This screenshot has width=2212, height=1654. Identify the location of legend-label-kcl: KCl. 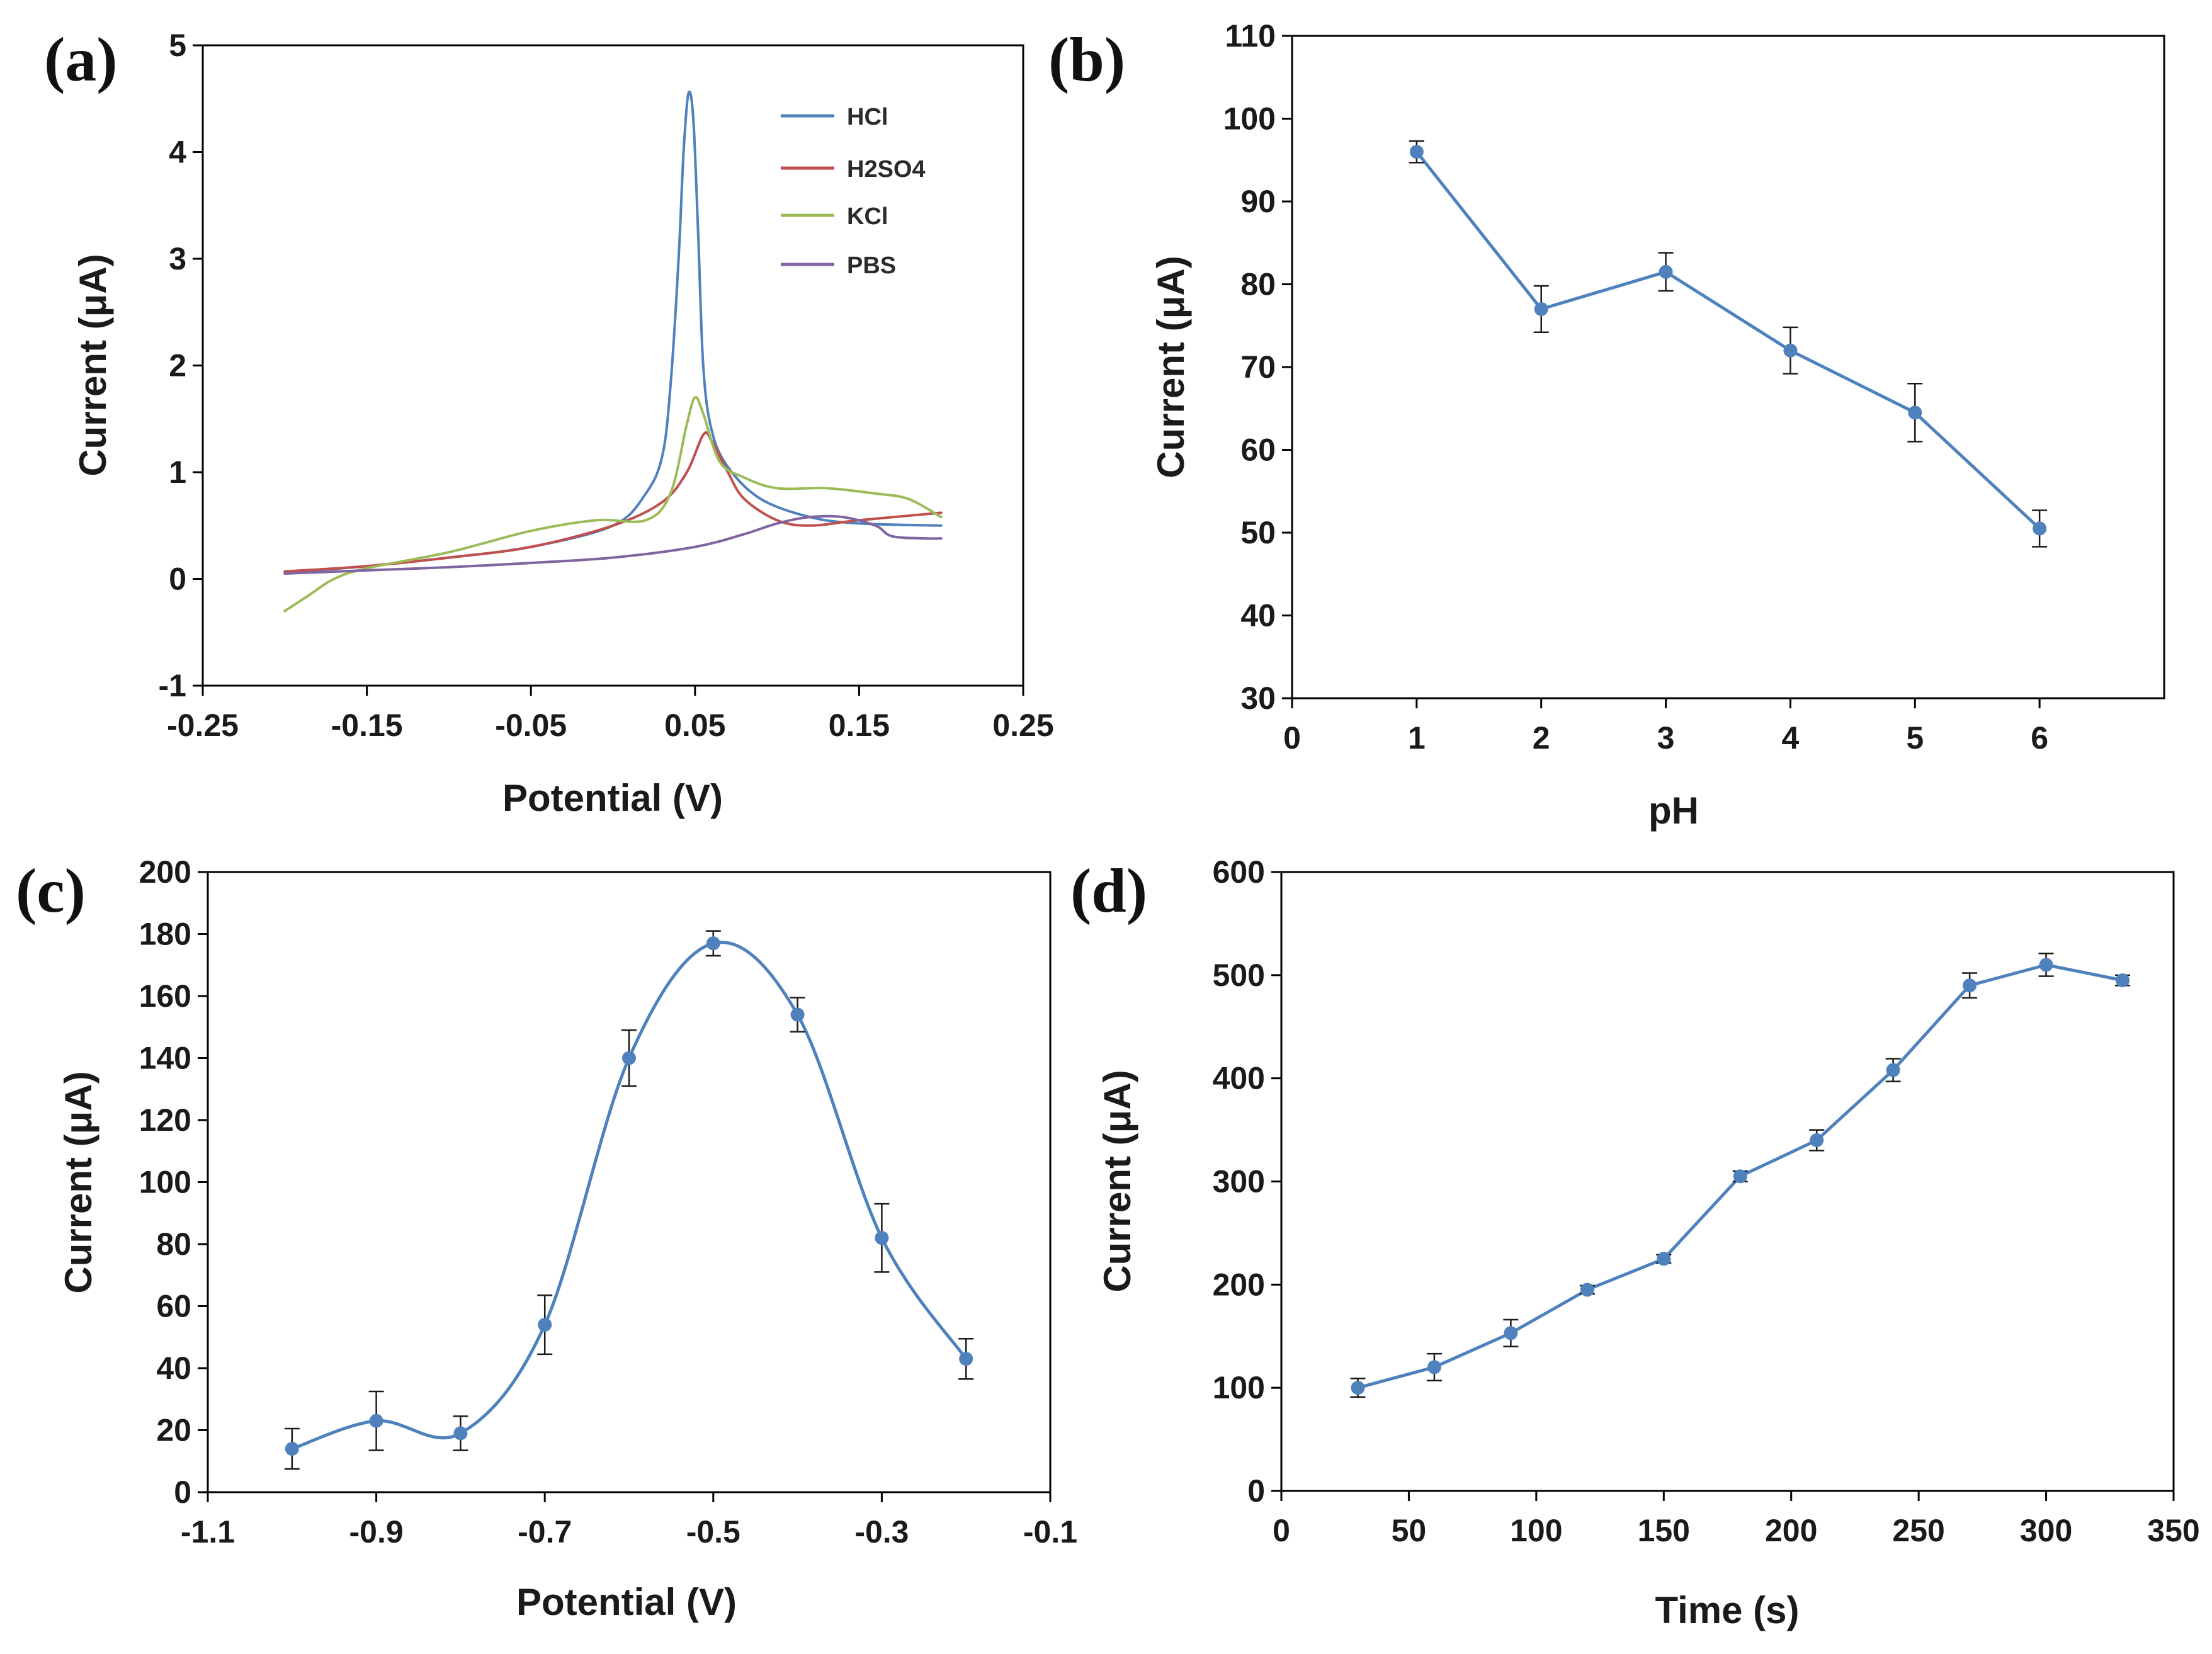
(867, 216).